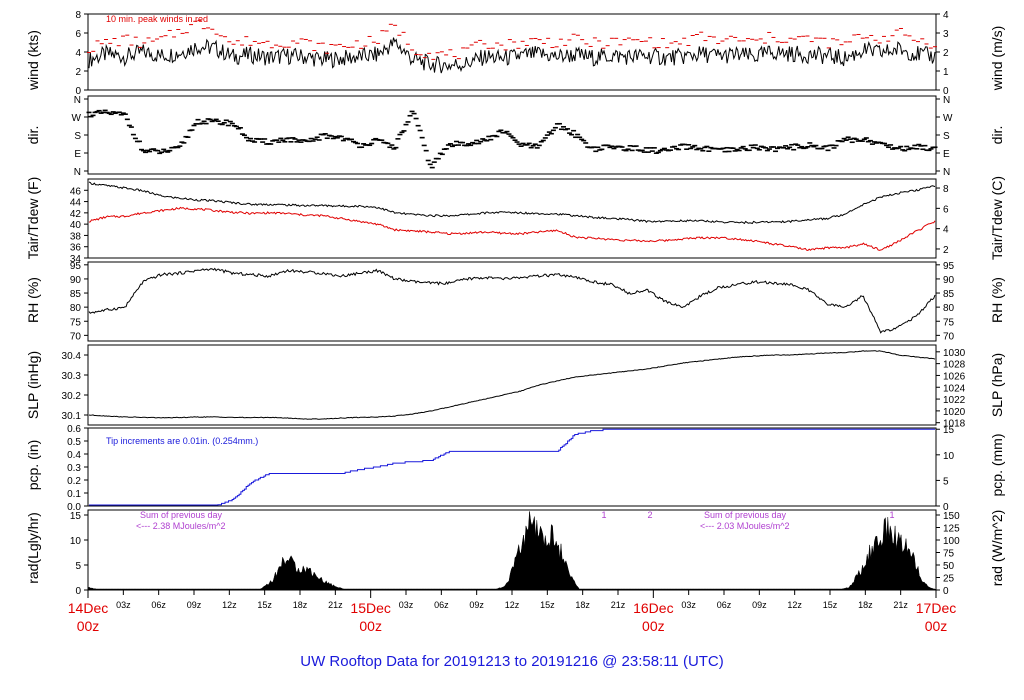 This screenshot has height=700, width=1024. What do you see at coordinates (949, 266) in the screenshot?
I see `rh-tick-label-right: 95` at bounding box center [949, 266].